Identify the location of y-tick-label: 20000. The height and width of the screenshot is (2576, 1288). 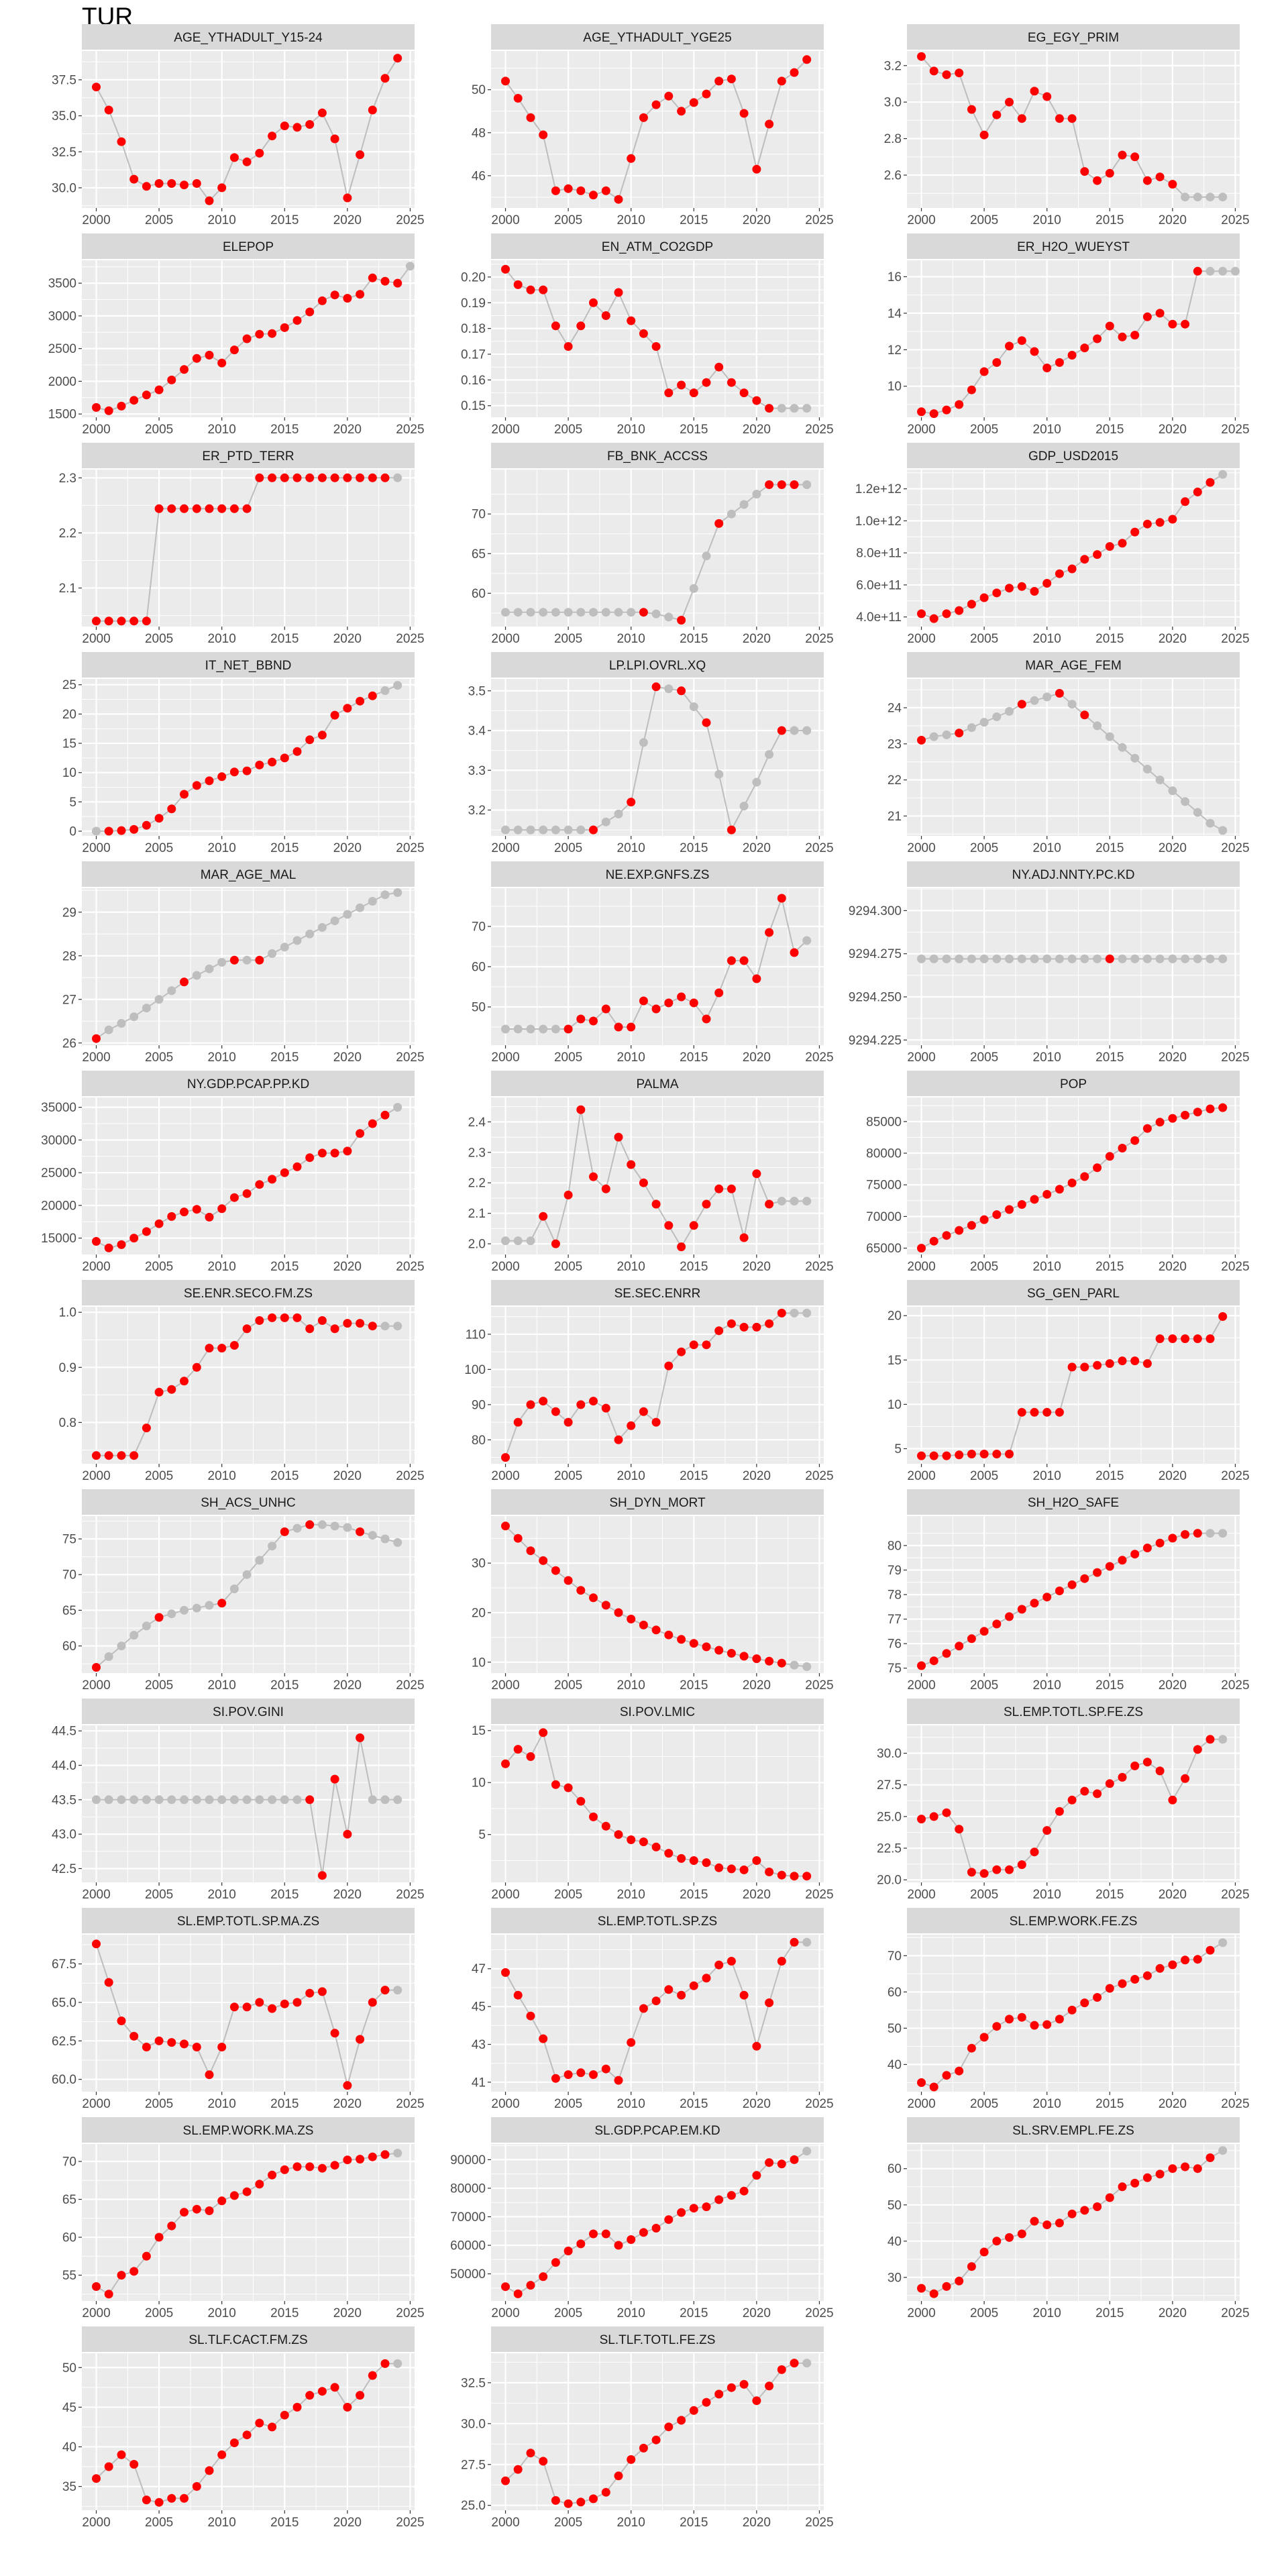
(58, 1206).